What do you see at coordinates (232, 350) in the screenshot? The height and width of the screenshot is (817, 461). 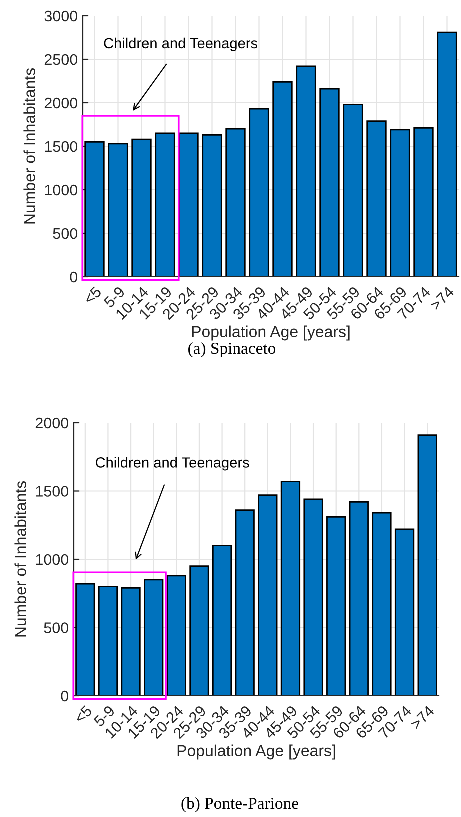 I see `text: (a) Spinaceto` at bounding box center [232, 350].